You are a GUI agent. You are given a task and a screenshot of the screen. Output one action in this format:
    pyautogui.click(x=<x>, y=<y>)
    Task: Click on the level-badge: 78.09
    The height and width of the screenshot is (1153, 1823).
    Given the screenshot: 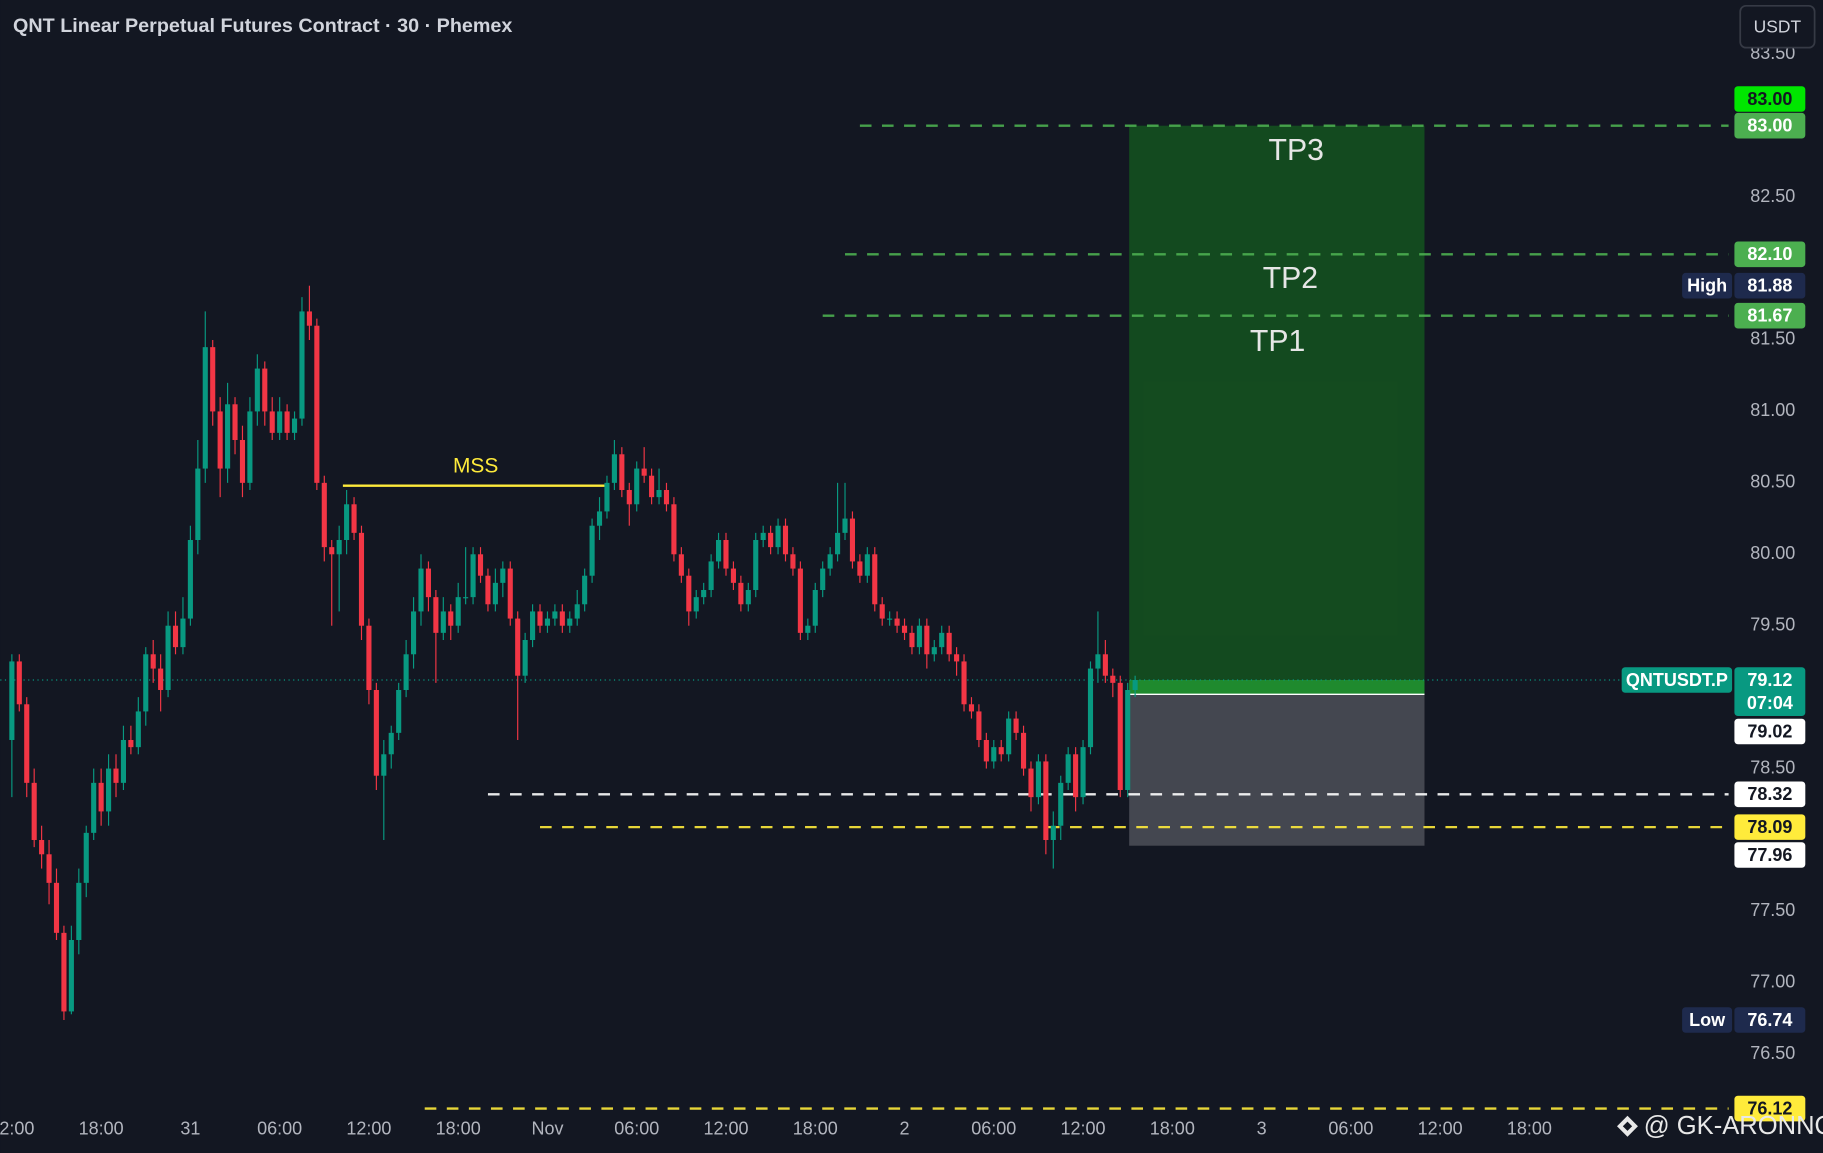 What is the action you would take?
    pyautogui.click(x=1769, y=827)
    